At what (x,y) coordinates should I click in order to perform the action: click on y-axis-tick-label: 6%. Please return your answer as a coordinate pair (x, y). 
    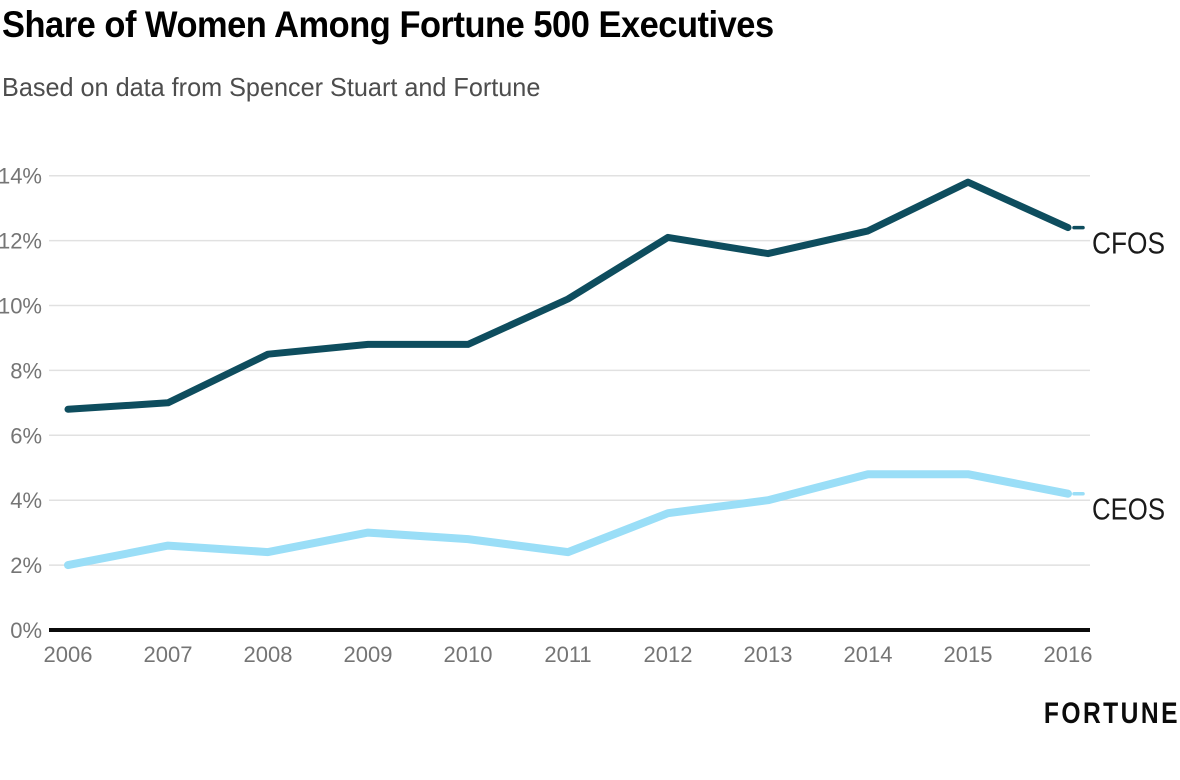
    Looking at the image, I should click on (26, 435).